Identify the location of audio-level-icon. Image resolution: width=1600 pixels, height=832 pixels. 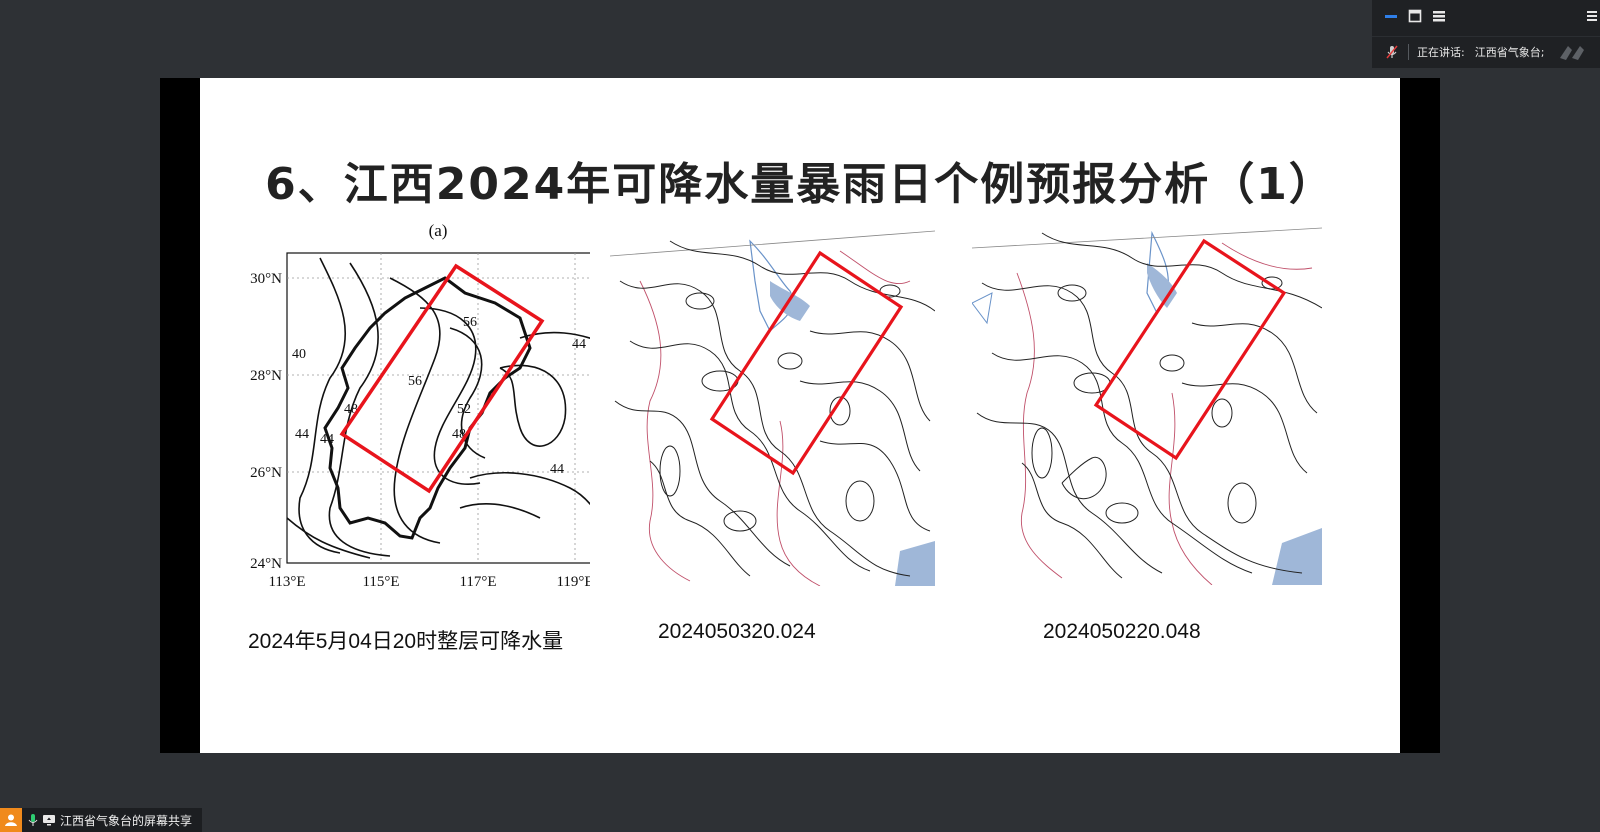
(1572, 53).